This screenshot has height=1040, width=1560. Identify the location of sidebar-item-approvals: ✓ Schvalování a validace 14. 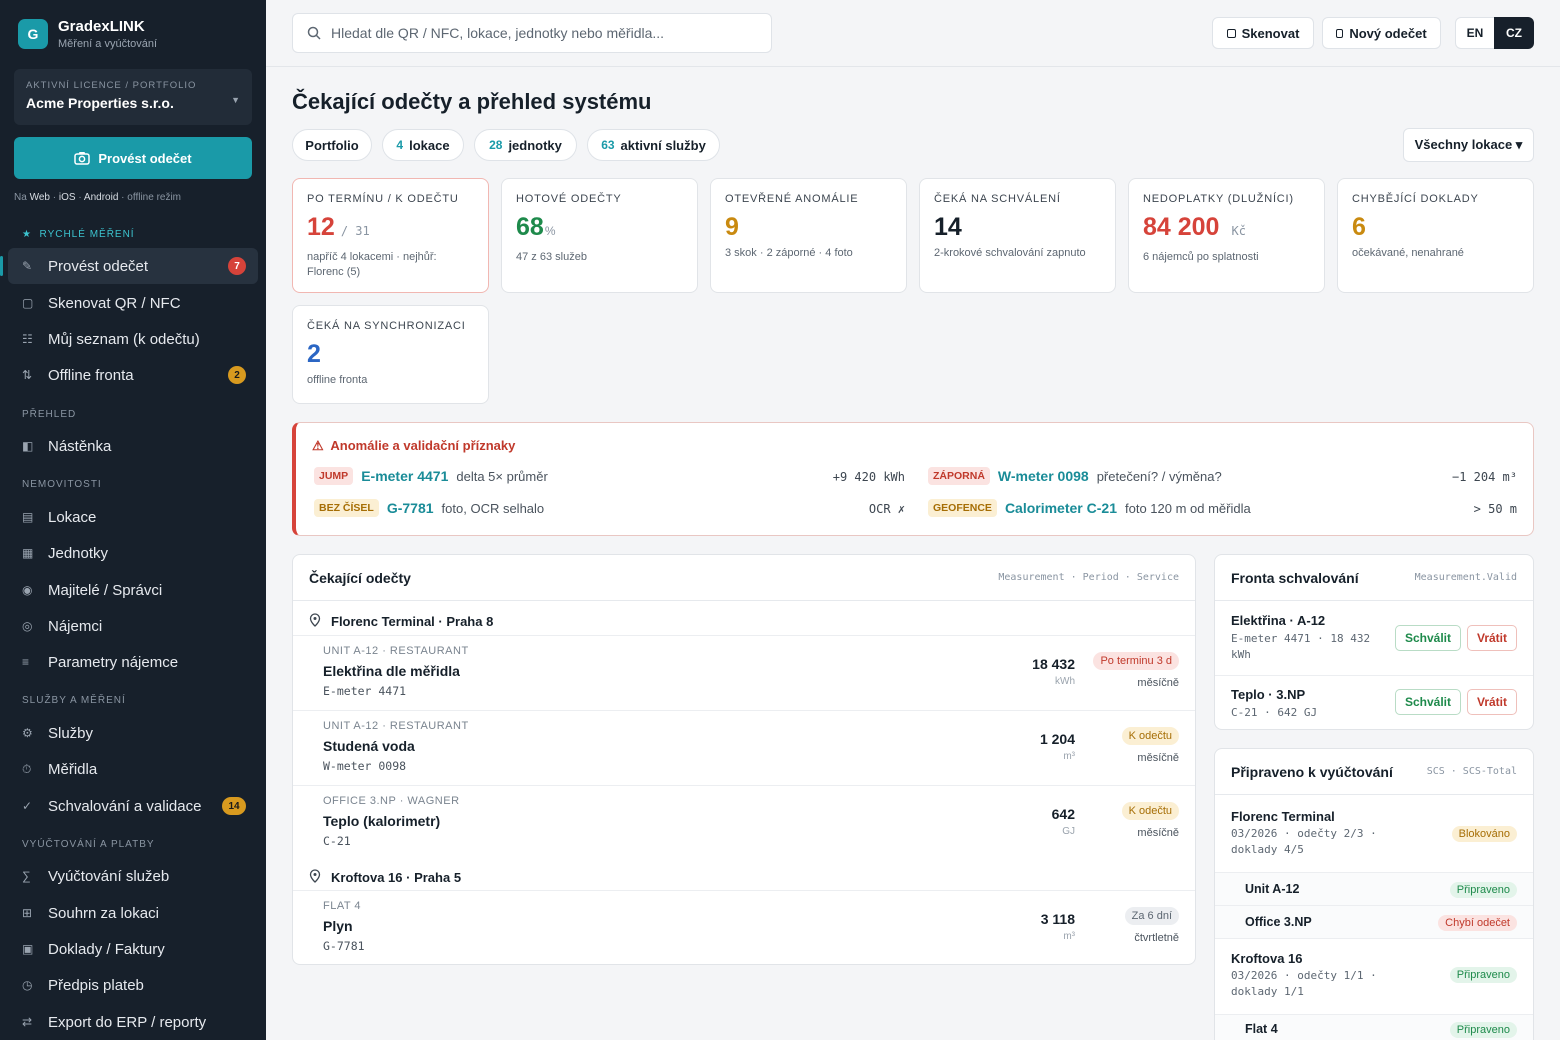
(133, 806).